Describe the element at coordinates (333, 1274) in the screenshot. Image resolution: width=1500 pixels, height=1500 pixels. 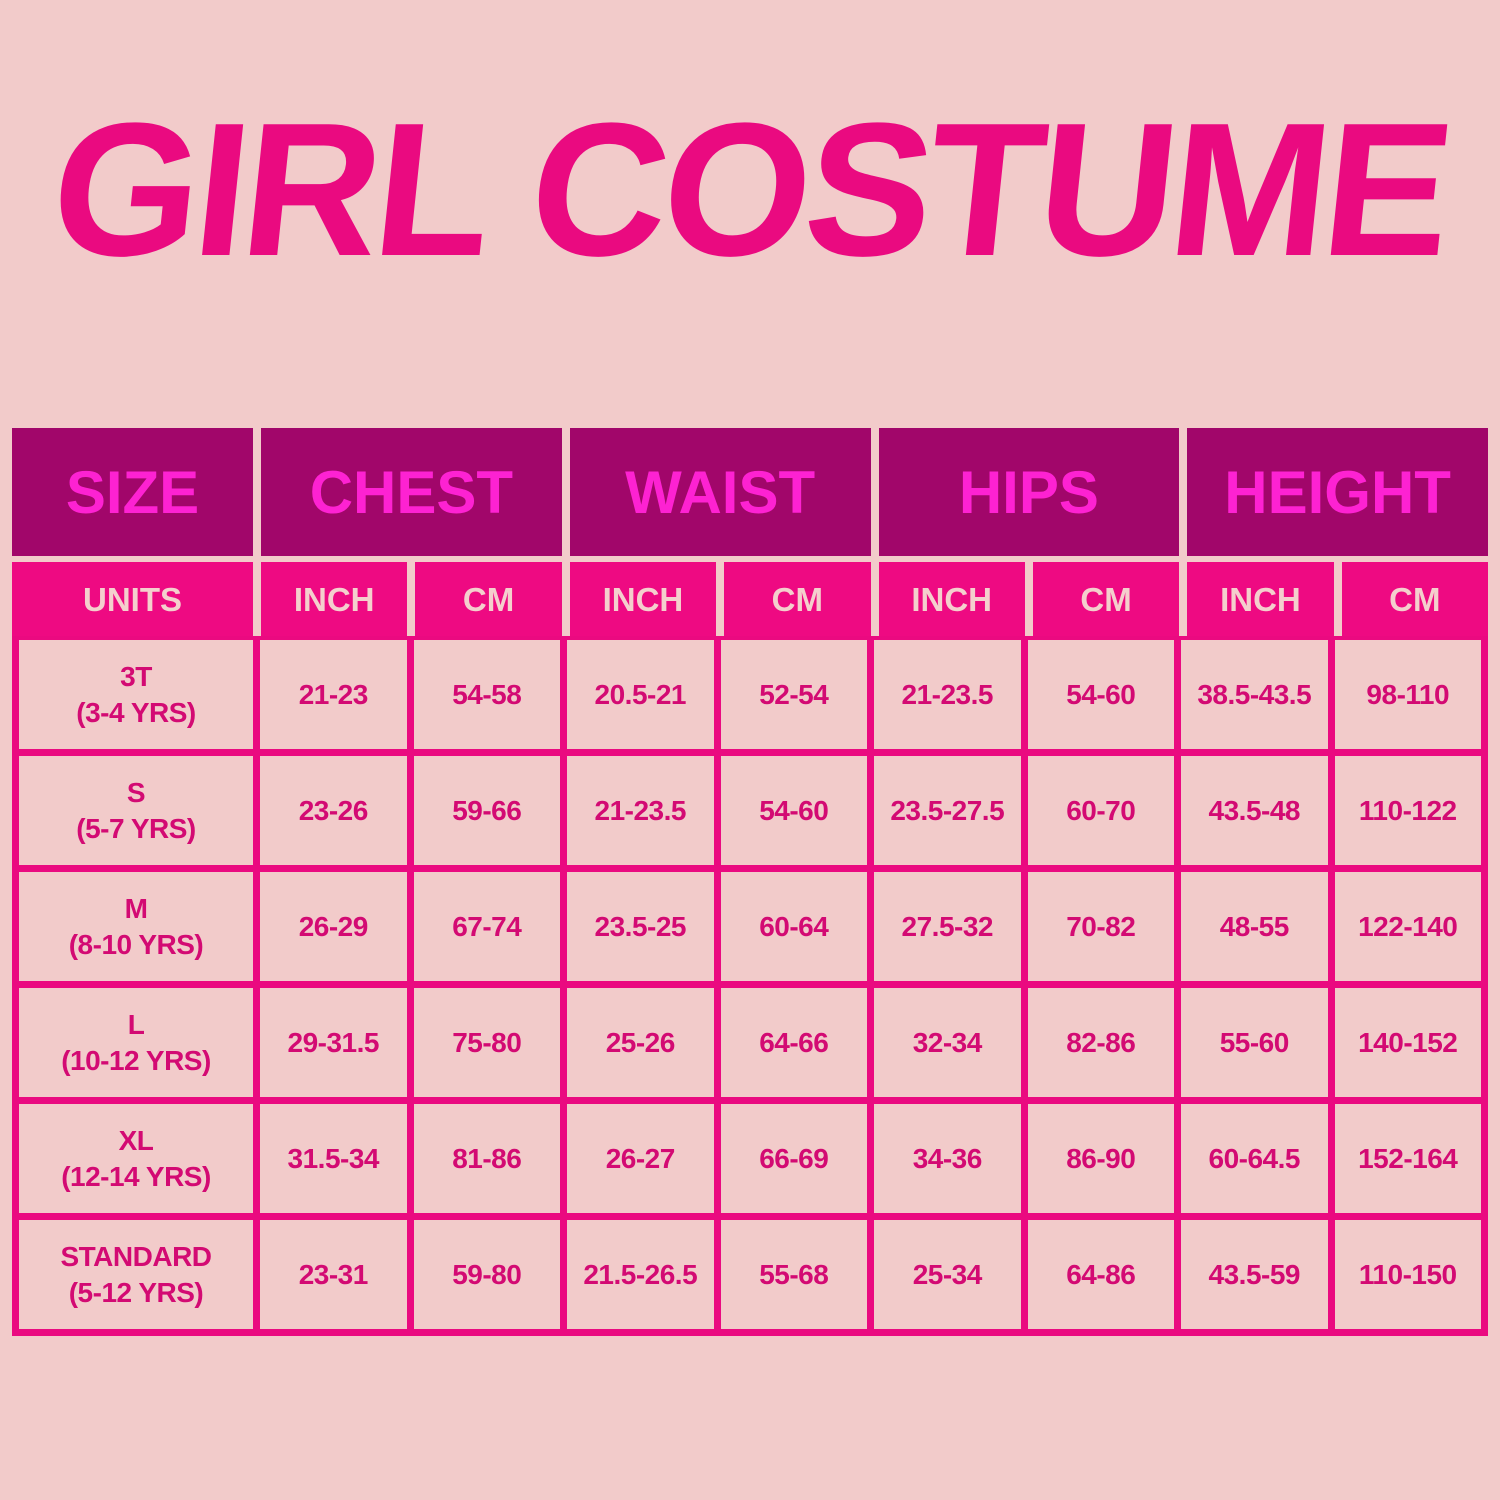
I see `measurement-cell: 23-31` at that location.